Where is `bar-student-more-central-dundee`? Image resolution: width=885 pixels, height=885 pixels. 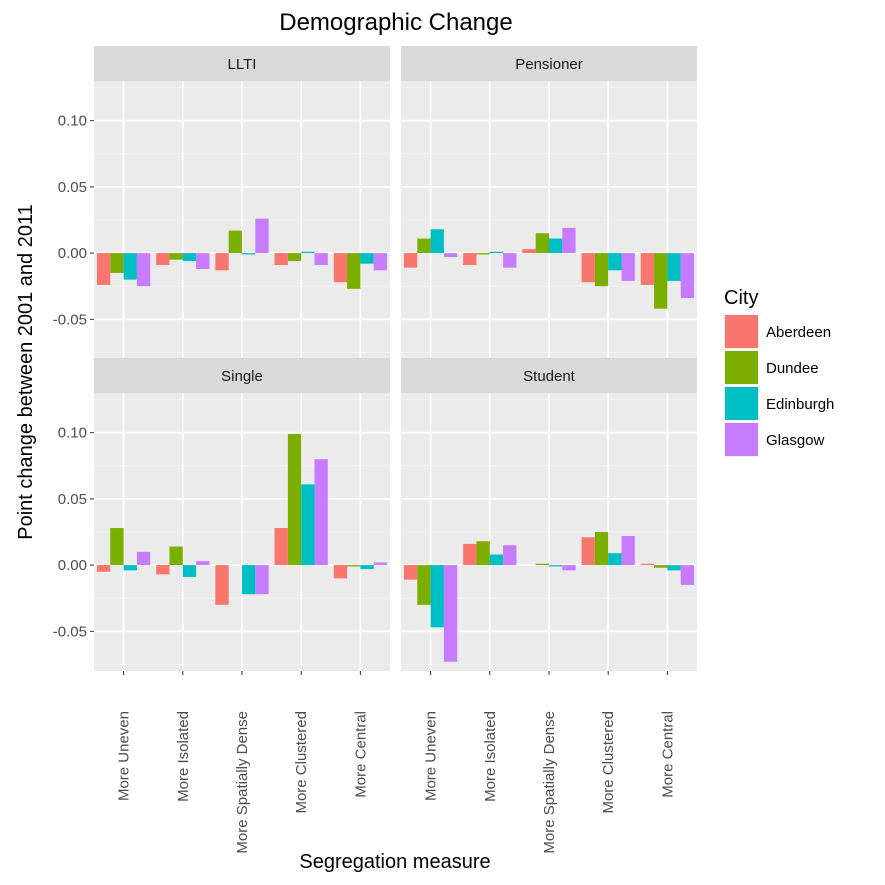 bar-student-more-central-dundee is located at coordinates (661, 566).